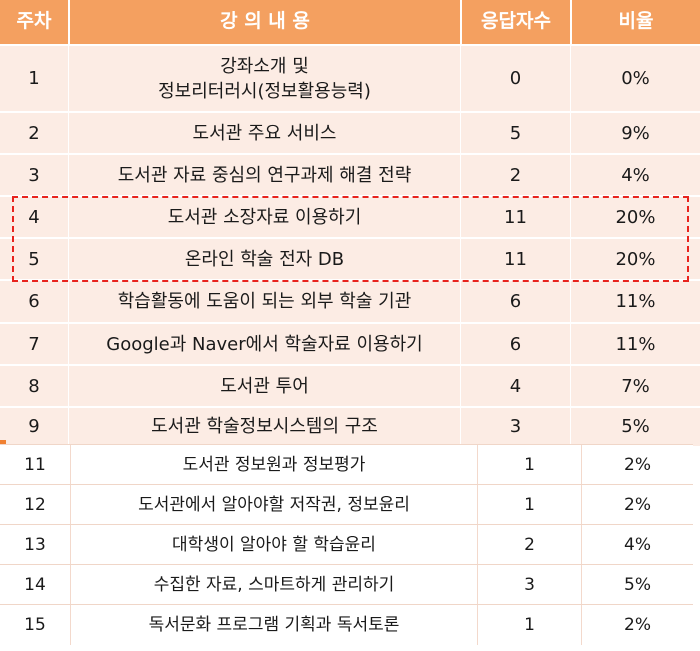  I want to click on week-cell: 11, so click(35, 465).